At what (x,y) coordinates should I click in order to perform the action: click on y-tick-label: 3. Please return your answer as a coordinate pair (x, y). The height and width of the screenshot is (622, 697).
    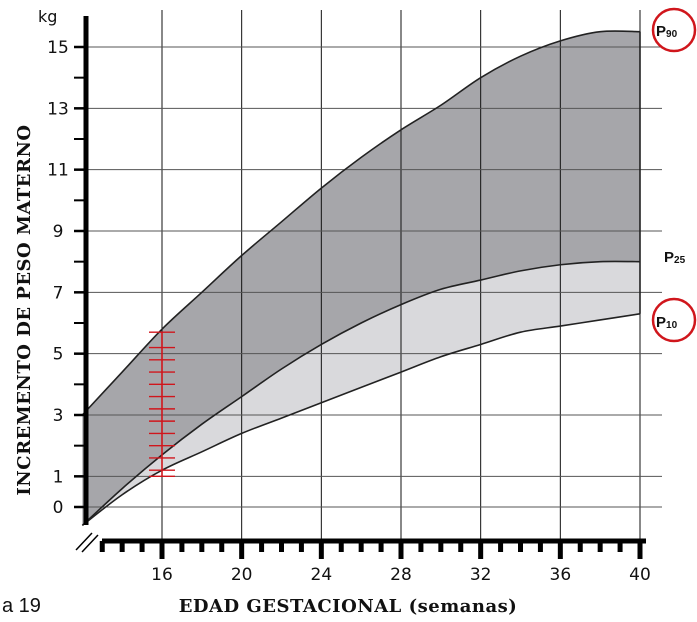
    Looking at the image, I should click on (58, 416).